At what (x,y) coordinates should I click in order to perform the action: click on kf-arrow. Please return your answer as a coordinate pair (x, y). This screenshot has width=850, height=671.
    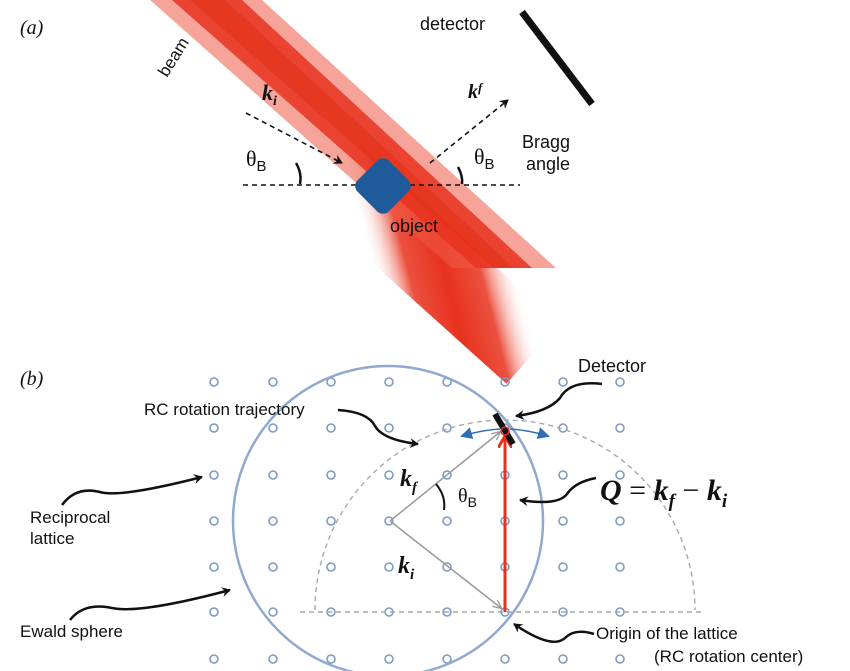
    Looking at the image, I should click on (469, 131).